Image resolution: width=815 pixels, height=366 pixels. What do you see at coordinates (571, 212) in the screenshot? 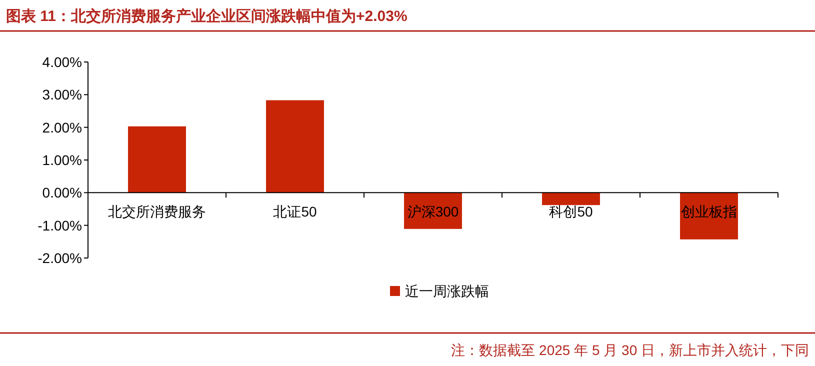
I see `x-tick-label: 科创50` at bounding box center [571, 212].